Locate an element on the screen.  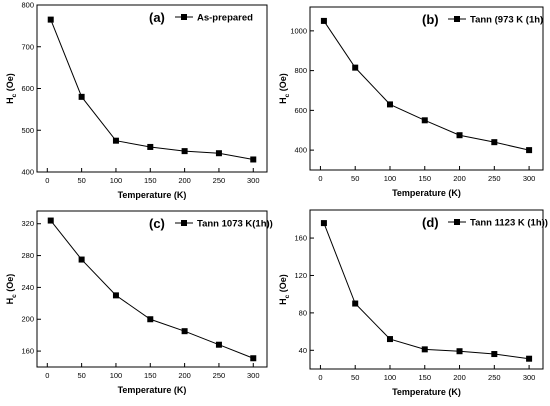
legend-label: Tann 1073 K(1h)) is located at coordinates (235, 224).